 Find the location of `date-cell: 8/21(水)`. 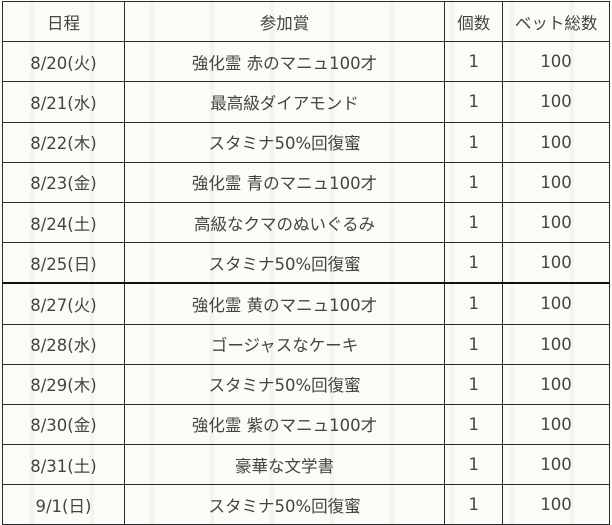

date-cell: 8/21(水) is located at coordinates (63, 102).